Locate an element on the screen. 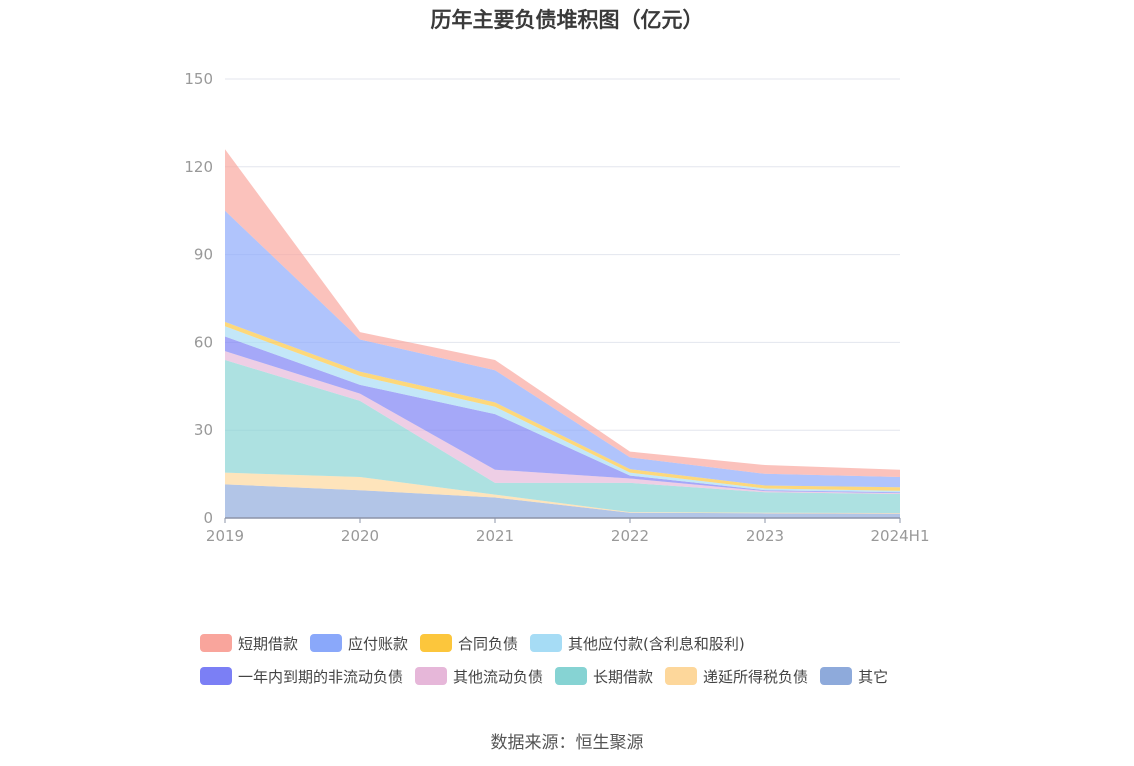  legend-item: 长期借款 is located at coordinates (604, 676).